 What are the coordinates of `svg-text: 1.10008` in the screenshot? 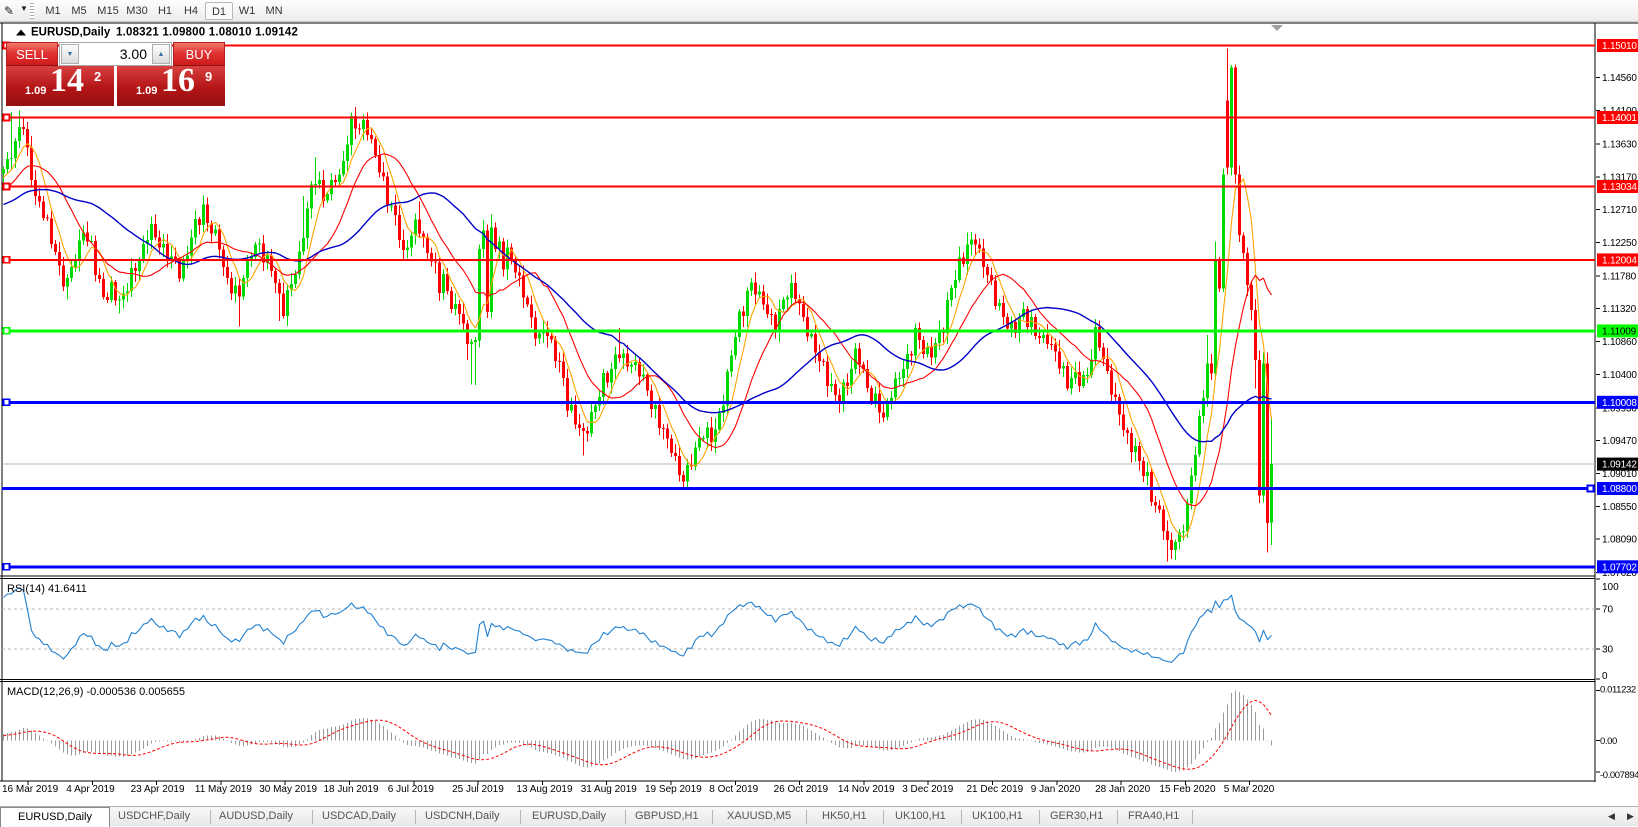 It's located at (1619, 403).